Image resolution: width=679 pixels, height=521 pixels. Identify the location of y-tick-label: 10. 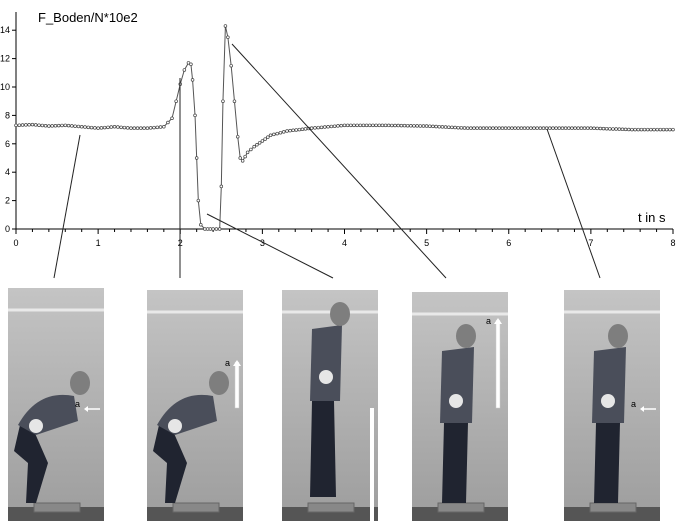
(5, 87).